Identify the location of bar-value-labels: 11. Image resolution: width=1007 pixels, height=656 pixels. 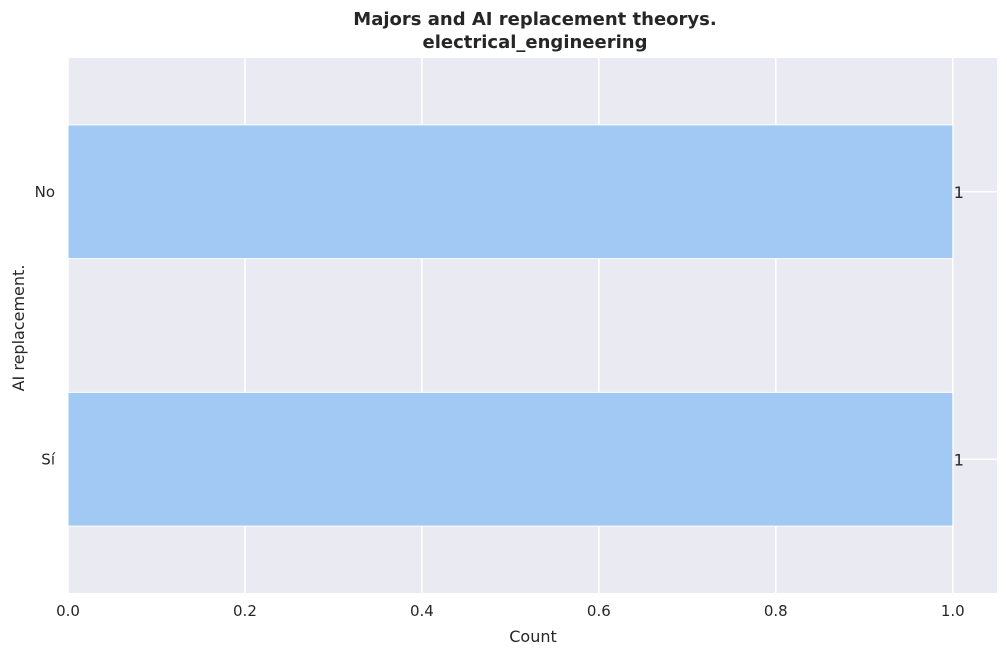
(959, 326).